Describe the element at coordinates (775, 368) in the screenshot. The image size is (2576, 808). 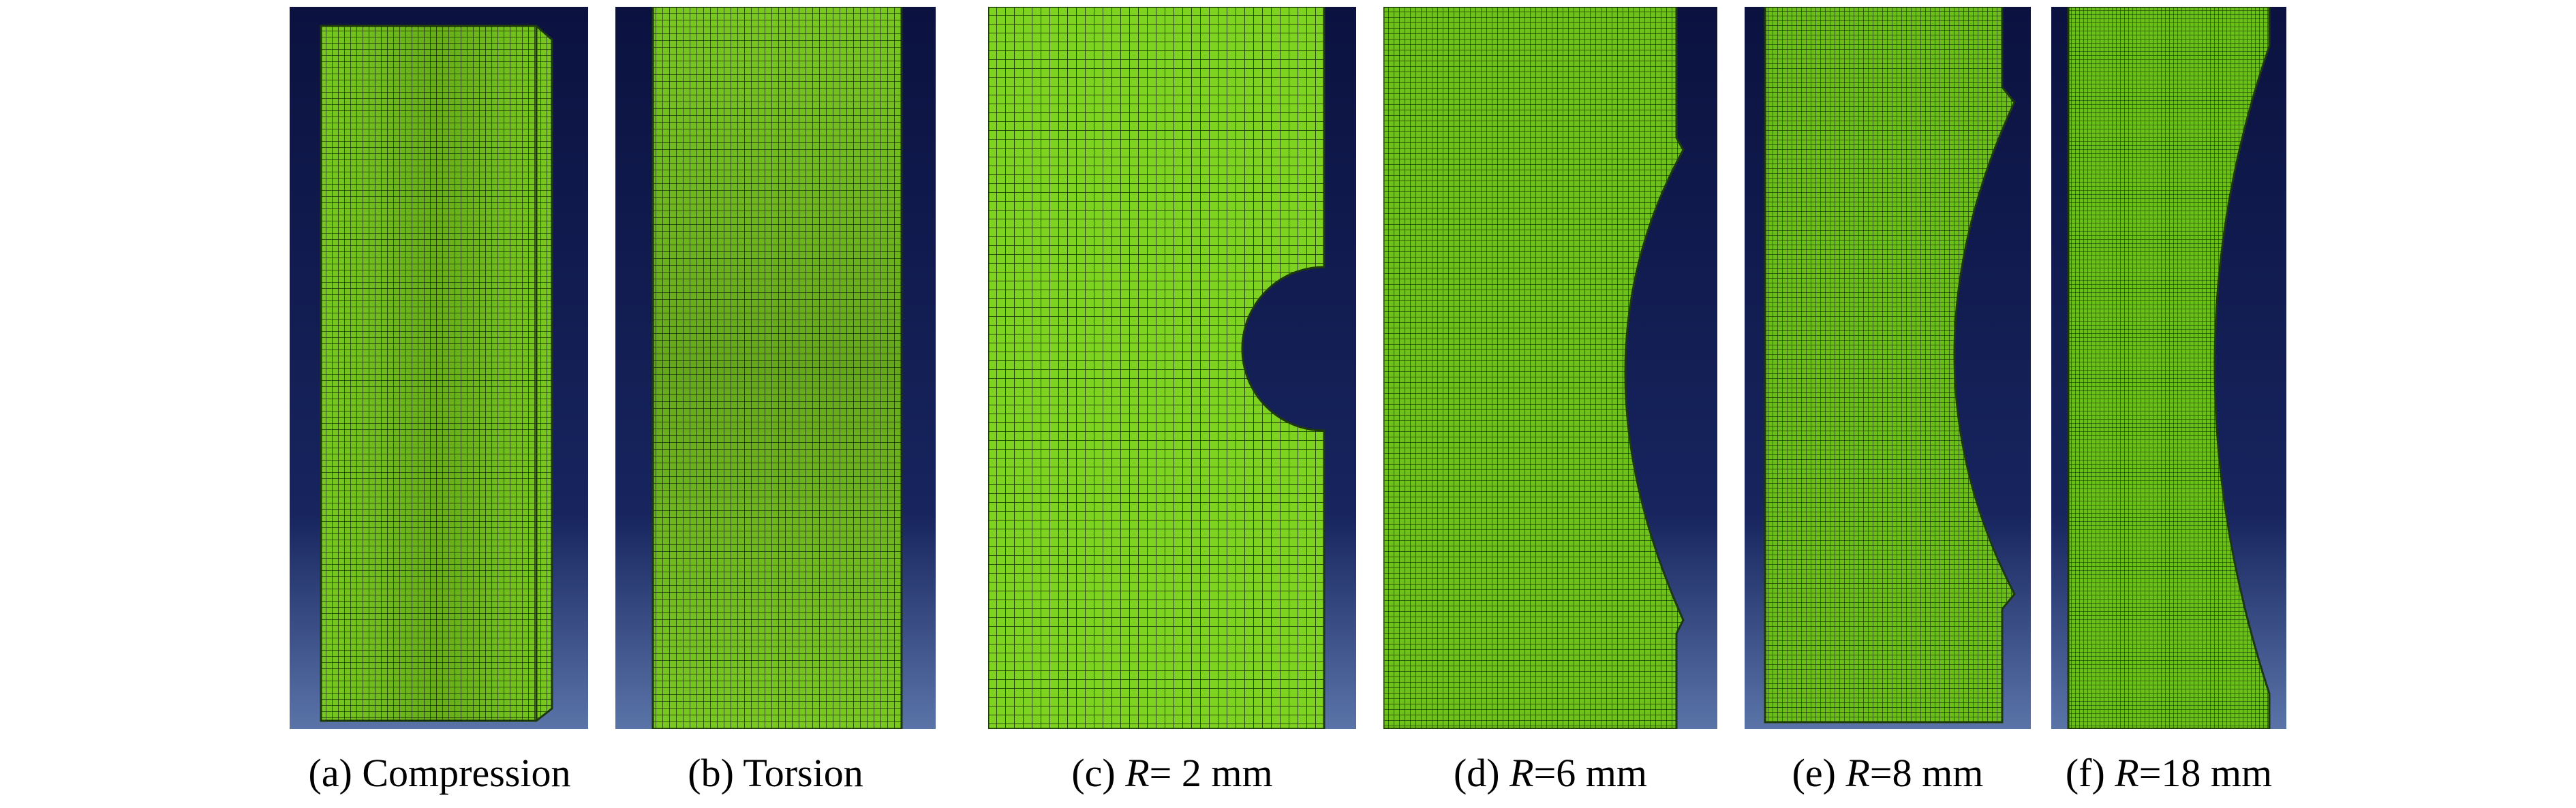
I see `panel-b-torsion-mesh` at that location.